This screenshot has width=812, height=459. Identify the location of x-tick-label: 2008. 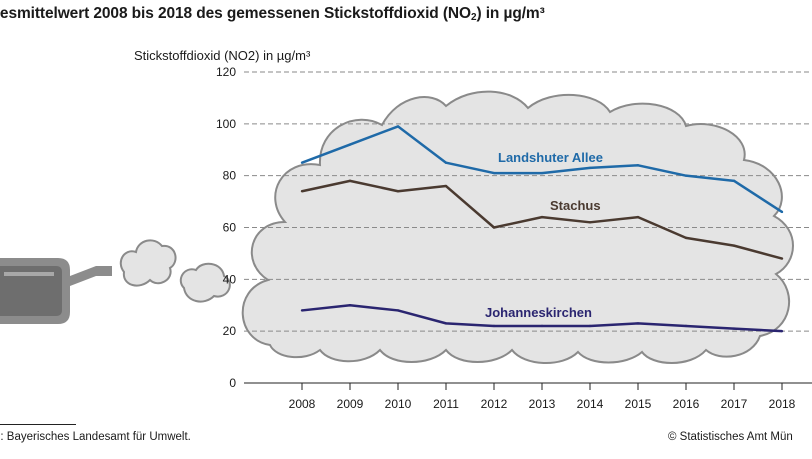
(302, 404).